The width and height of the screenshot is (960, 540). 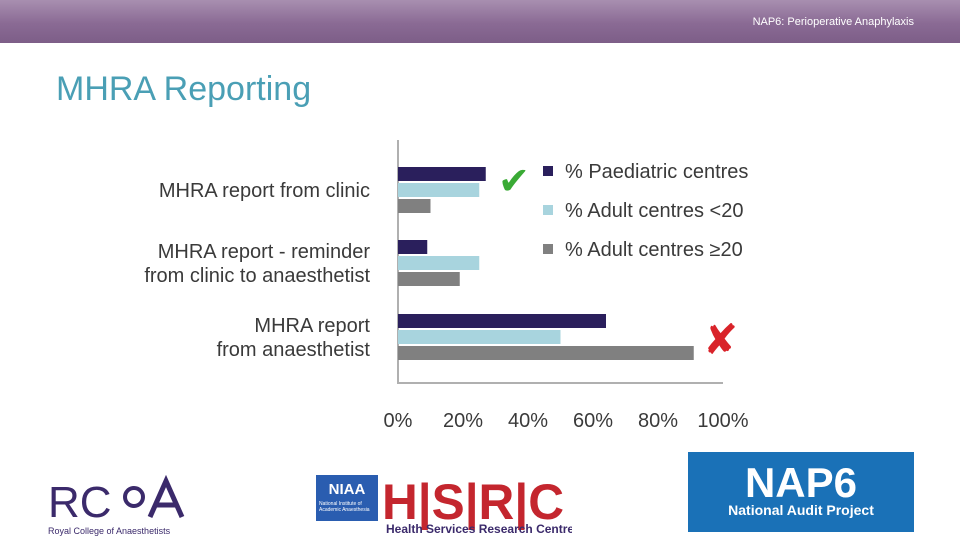 I want to click on rcoa-logo: RC Royal College of Anaesthetists, so click(x=116, y=505).